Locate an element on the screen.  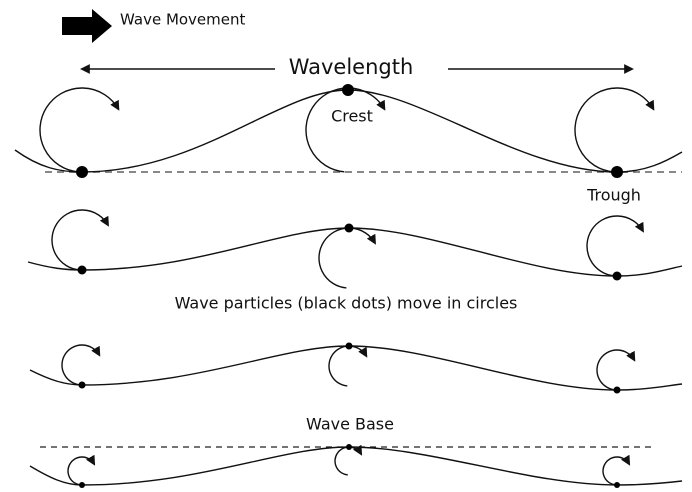
wavelength-label: Wavelength is located at coordinates (351, 67).